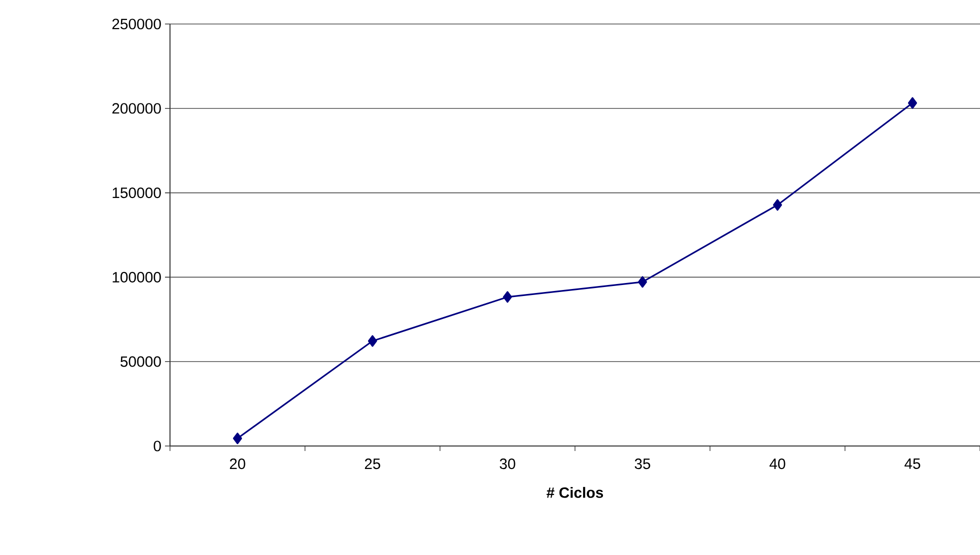 The width and height of the screenshot is (980, 555). What do you see at coordinates (238, 464) in the screenshot?
I see `x-tick-label: 20` at bounding box center [238, 464].